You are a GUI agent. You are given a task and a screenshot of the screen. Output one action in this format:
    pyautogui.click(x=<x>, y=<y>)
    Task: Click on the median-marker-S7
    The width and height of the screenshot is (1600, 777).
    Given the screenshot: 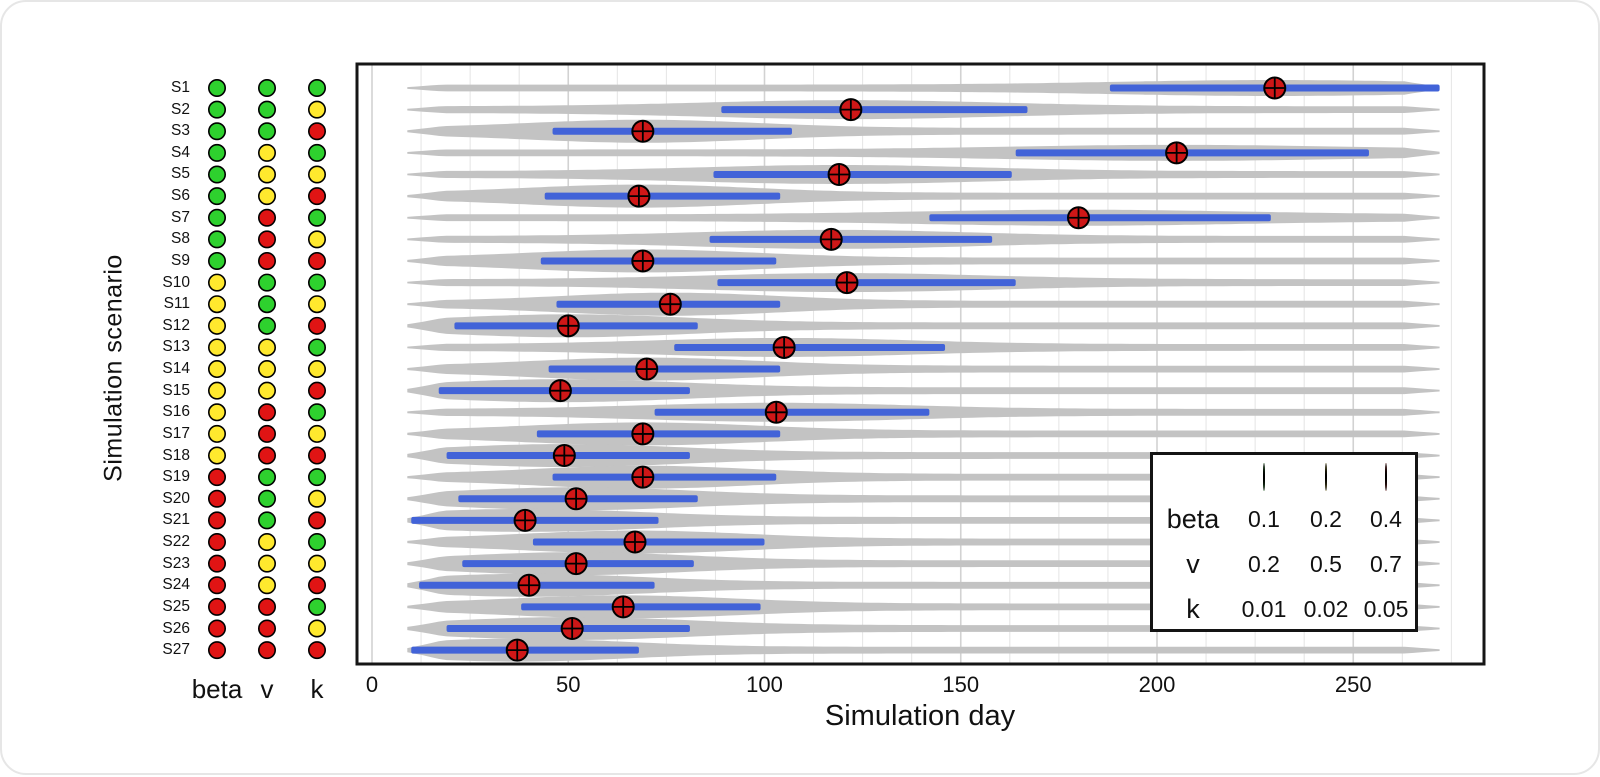 What is the action you would take?
    pyautogui.click(x=1078, y=217)
    